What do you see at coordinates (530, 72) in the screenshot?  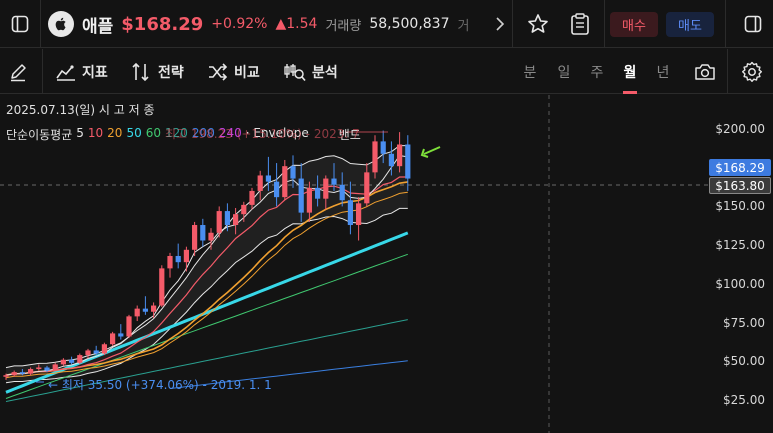 I see `period-minute-button: 분` at bounding box center [530, 72].